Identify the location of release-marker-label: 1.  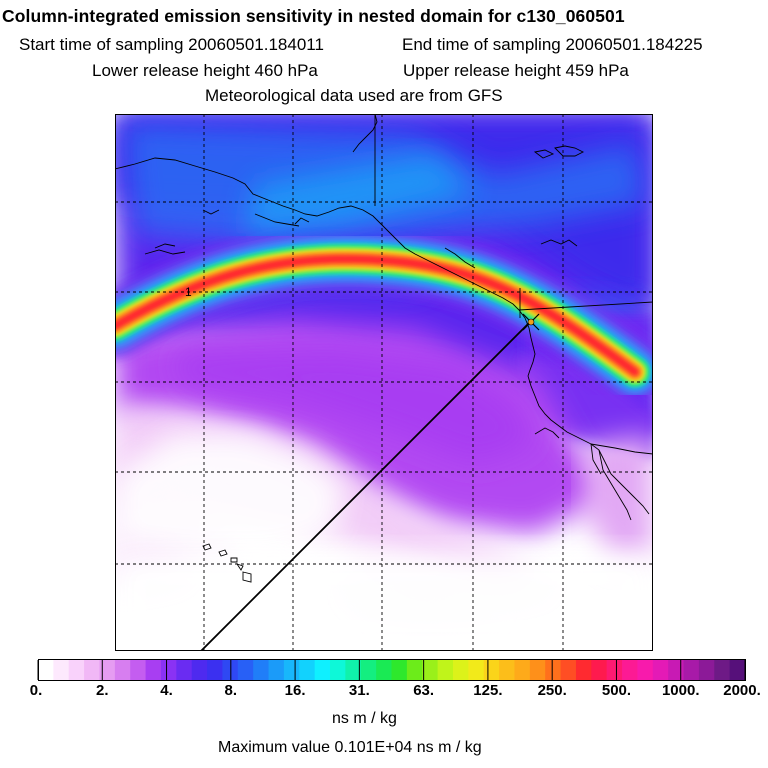
(188, 292).